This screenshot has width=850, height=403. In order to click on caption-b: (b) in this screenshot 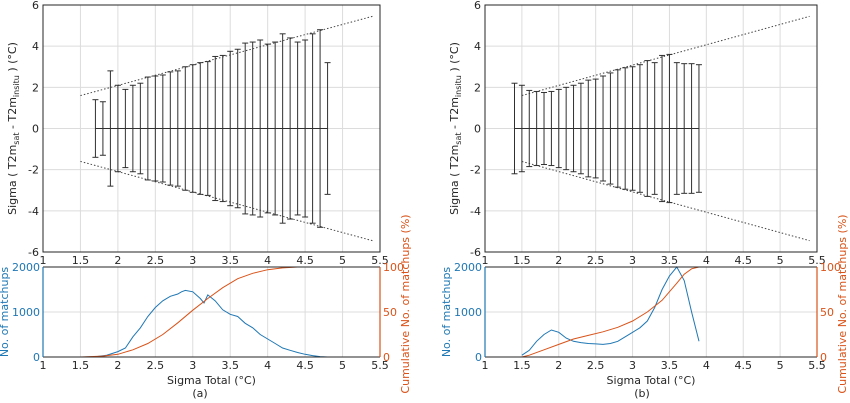, I will do `click(642, 393)`.